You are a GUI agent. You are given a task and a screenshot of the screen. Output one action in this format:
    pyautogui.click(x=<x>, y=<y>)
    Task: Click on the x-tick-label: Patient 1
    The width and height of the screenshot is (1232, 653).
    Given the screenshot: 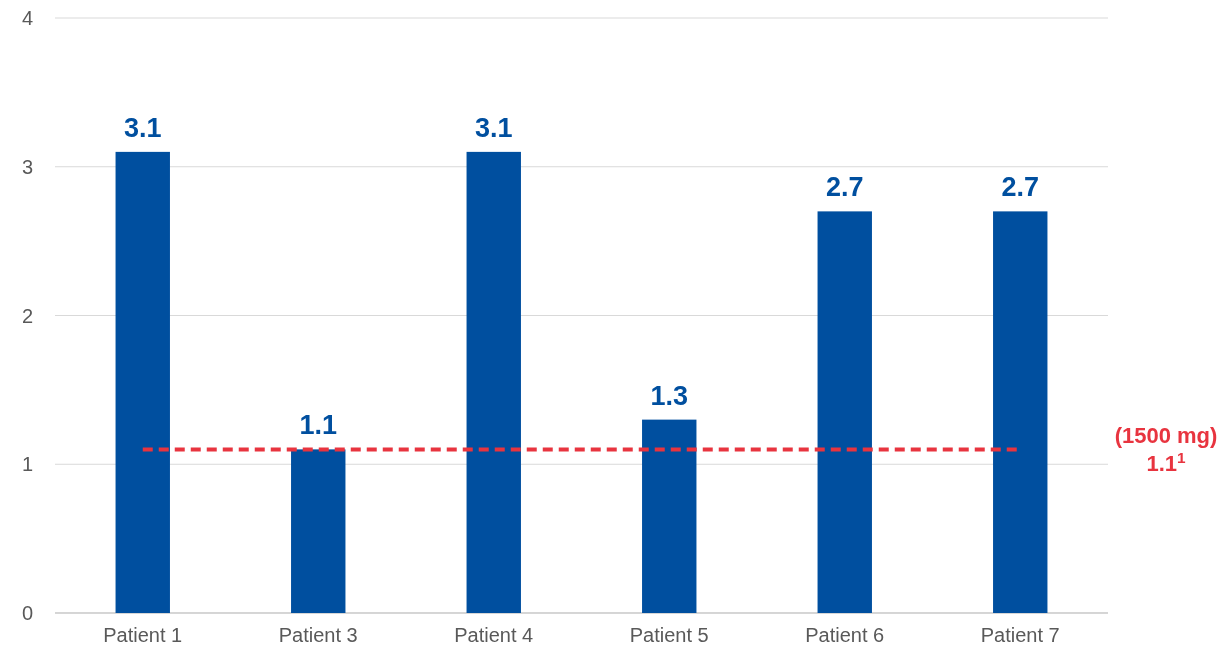 What is the action you would take?
    pyautogui.click(x=143, y=635)
    